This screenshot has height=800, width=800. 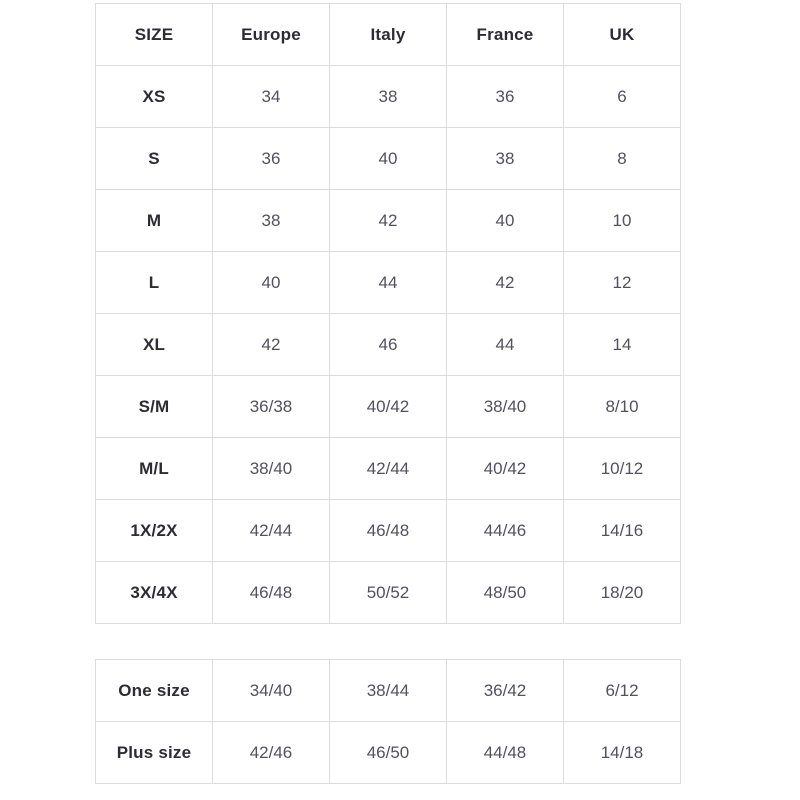 I want to click on size-label-cell: Plus size, so click(x=154, y=752).